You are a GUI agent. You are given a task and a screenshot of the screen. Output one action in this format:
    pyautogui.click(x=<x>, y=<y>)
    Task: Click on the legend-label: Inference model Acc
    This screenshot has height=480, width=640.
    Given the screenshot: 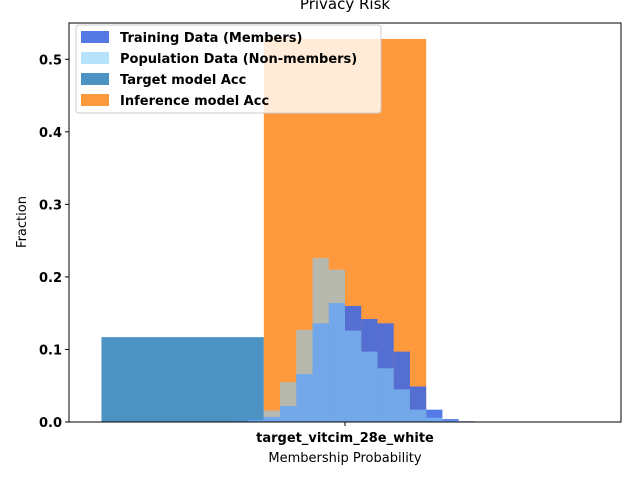 What is the action you would take?
    pyautogui.click(x=194, y=101)
    